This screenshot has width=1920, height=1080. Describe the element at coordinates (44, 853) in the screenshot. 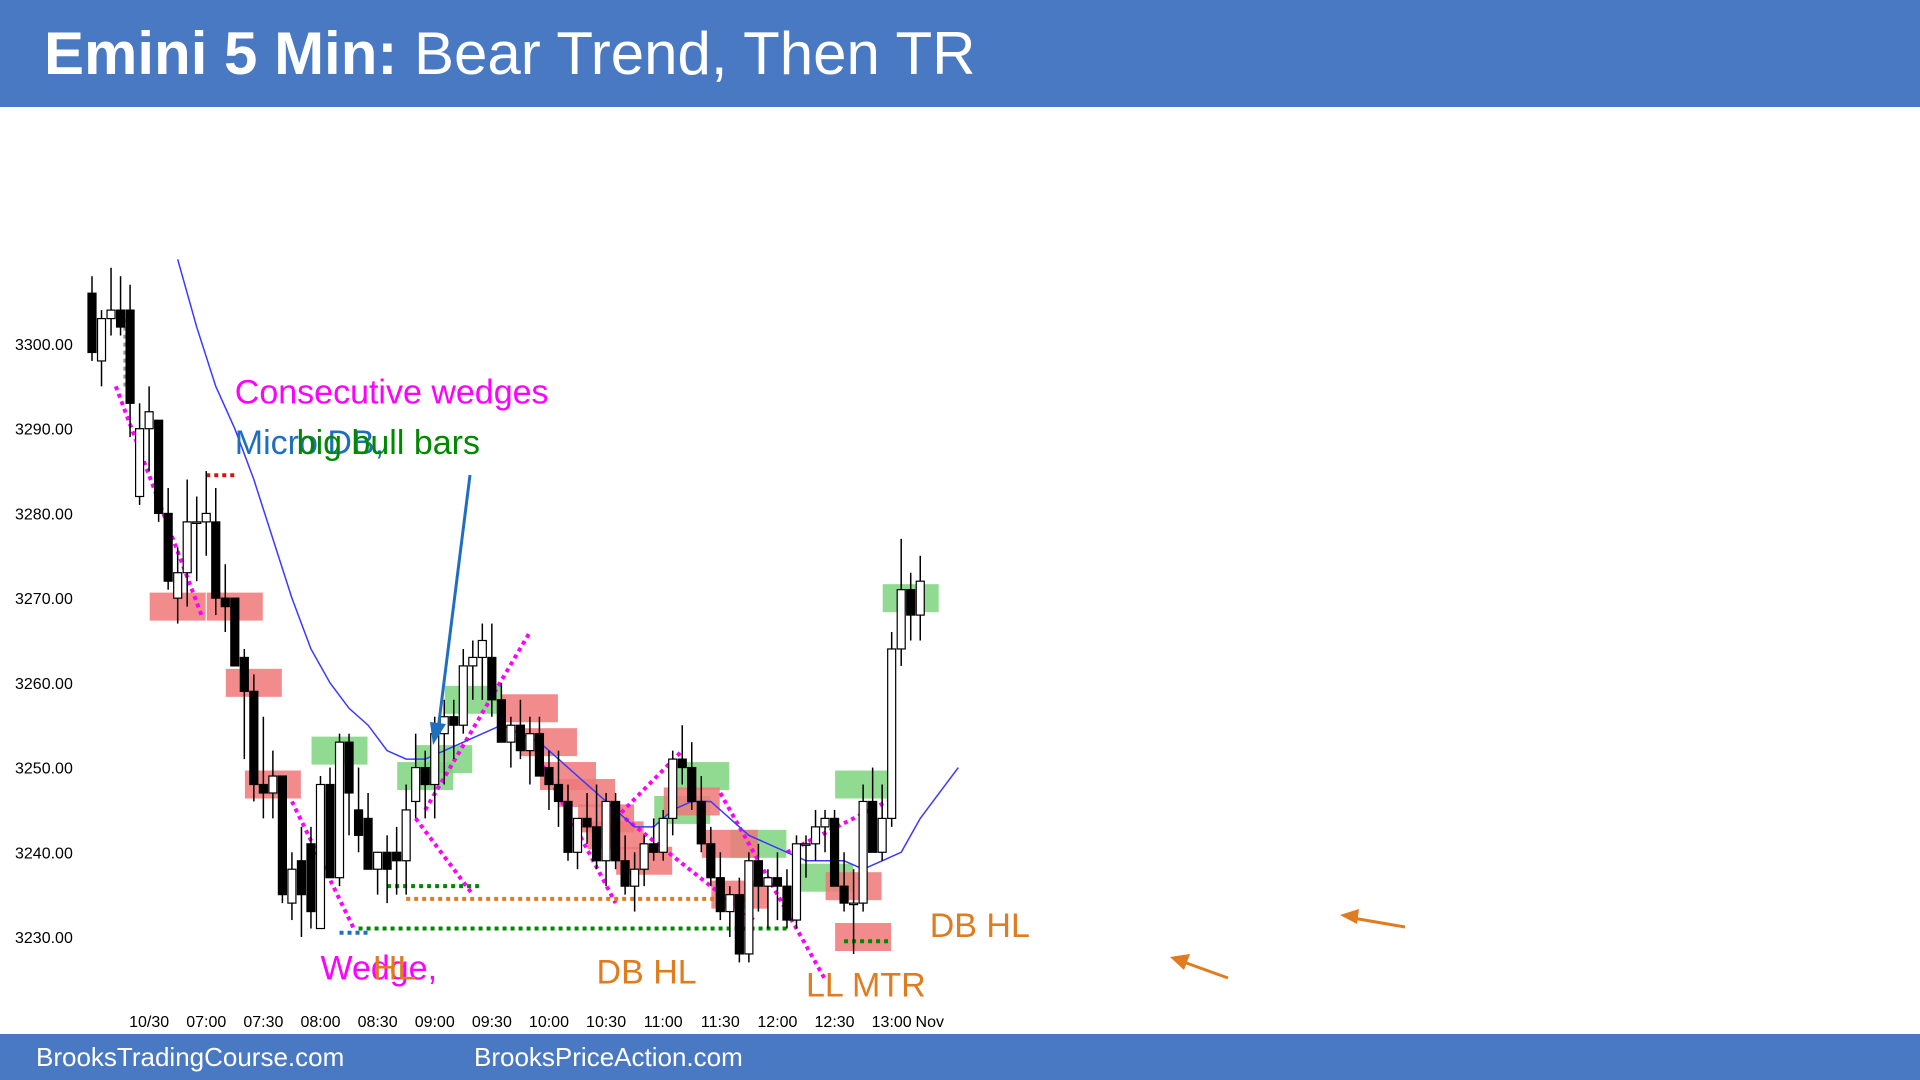

I see `y-tick-label-1: 3240.00` at that location.